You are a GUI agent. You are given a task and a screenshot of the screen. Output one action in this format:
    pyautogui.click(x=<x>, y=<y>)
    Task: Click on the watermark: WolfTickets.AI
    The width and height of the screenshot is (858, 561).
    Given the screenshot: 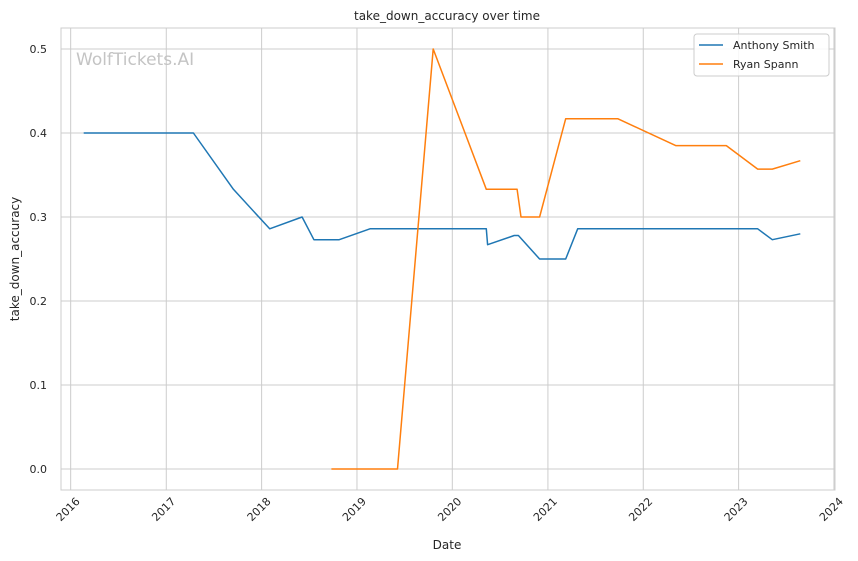 What is the action you would take?
    pyautogui.click(x=135, y=60)
    